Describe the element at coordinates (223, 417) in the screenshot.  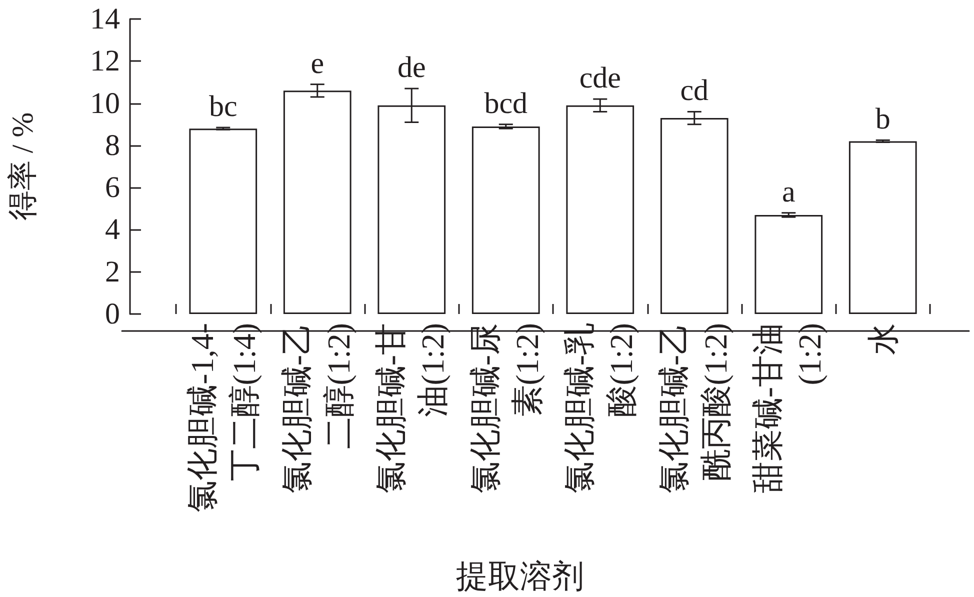
I see `x-tick-label: 氯化胆碱-1,4-丁二醇(1:4)` at that location.